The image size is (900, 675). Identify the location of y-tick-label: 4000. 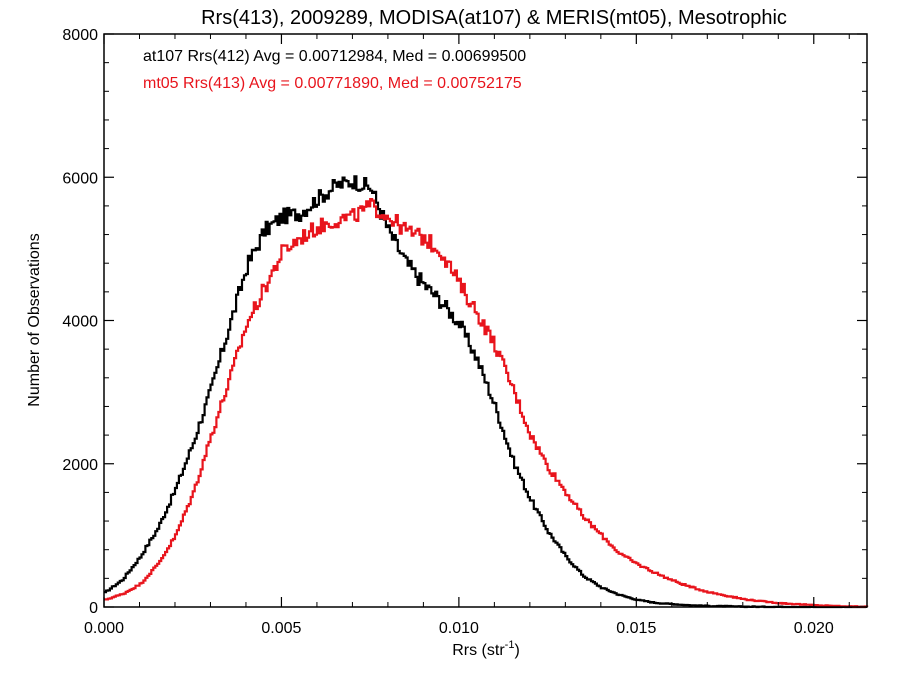
(80, 322).